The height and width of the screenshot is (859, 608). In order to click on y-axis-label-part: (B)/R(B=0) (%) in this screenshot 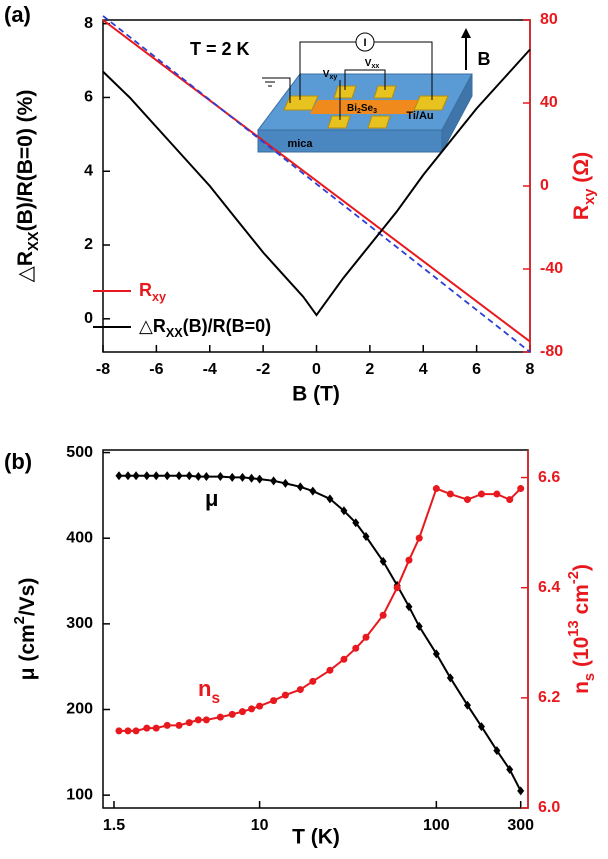, I will do `click(25, 161)`.